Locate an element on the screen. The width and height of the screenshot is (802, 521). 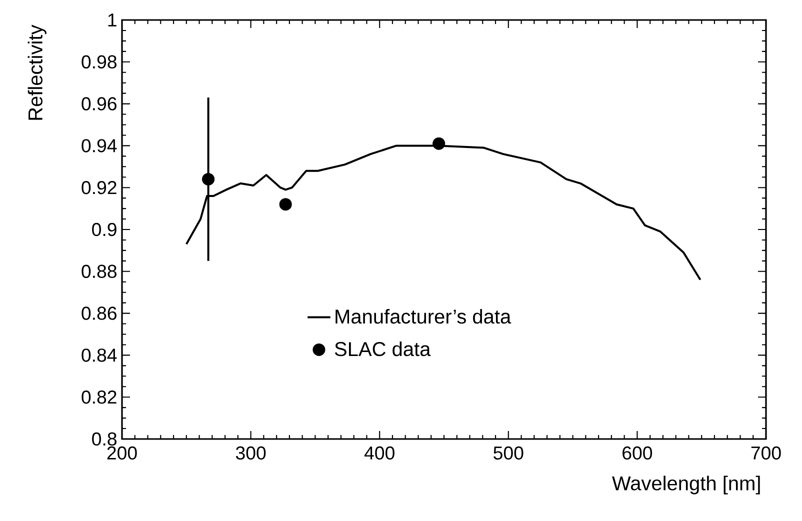
x-axis-title: Wavelength [nm] is located at coordinates (686, 485).